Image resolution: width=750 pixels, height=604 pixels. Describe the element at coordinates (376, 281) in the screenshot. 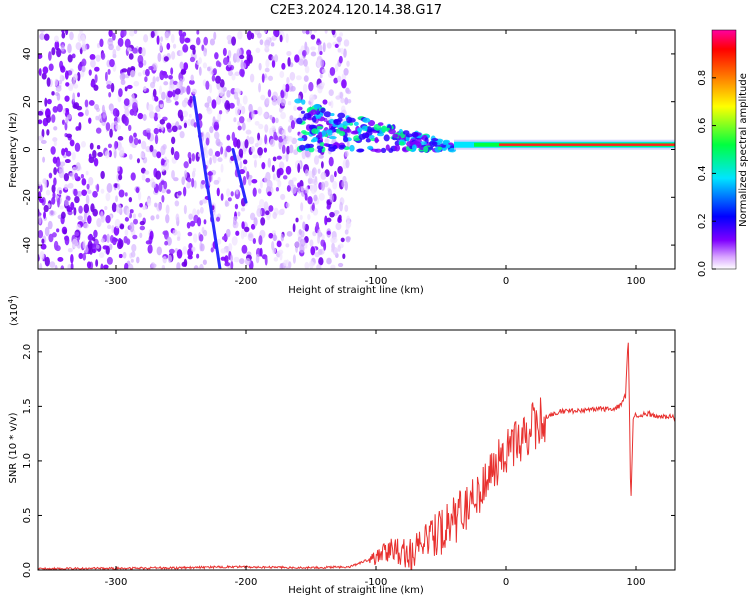

I see `spectrogram-x-tick-label: -100` at that location.